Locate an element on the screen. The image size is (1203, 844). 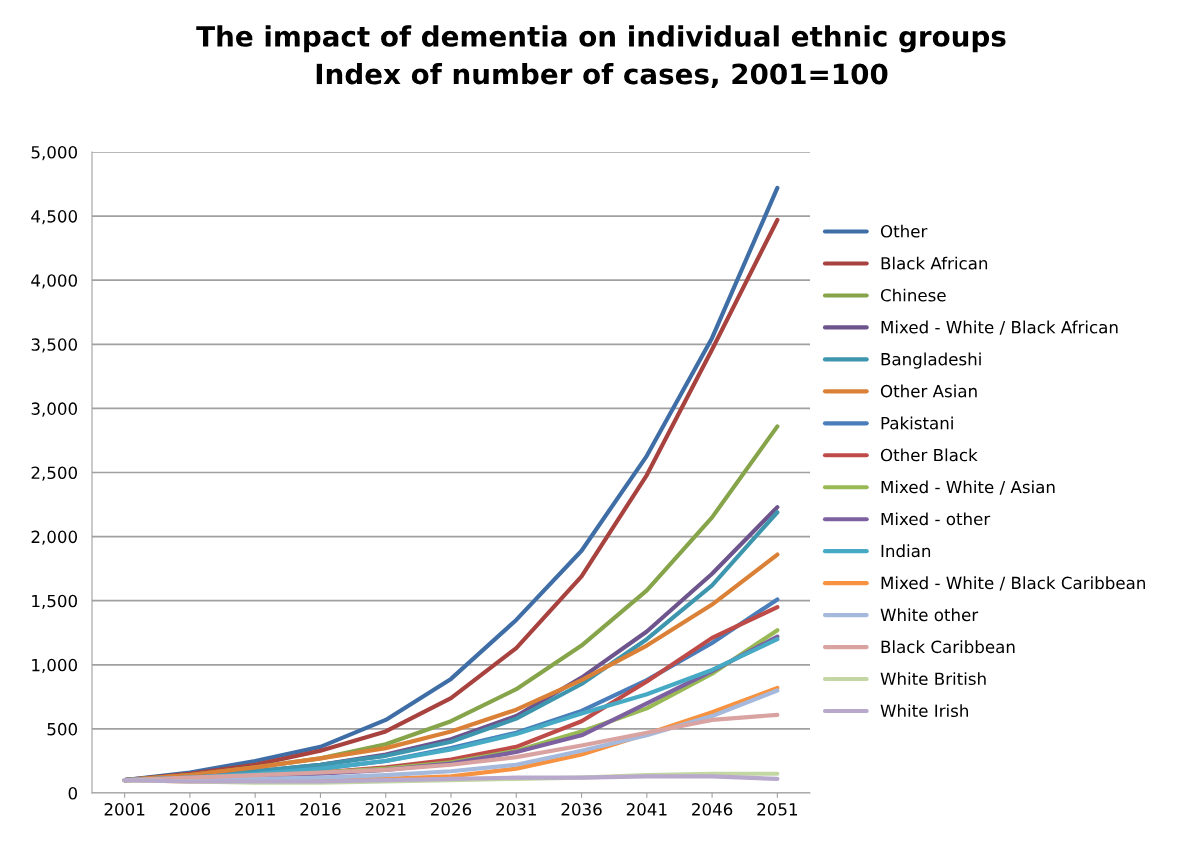
legend-label: White British is located at coordinates (933, 679).